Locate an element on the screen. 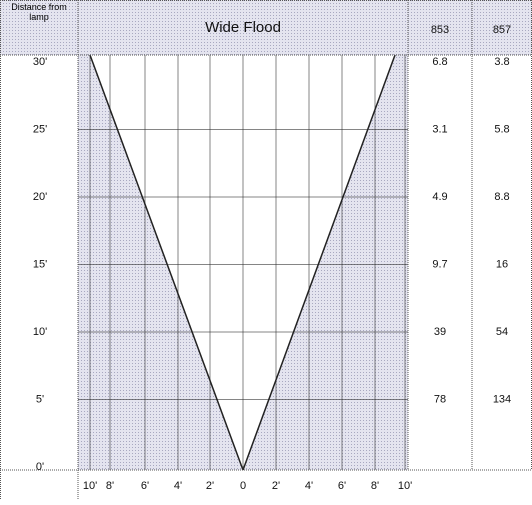  row-value: 3.1 is located at coordinates (439, 129).